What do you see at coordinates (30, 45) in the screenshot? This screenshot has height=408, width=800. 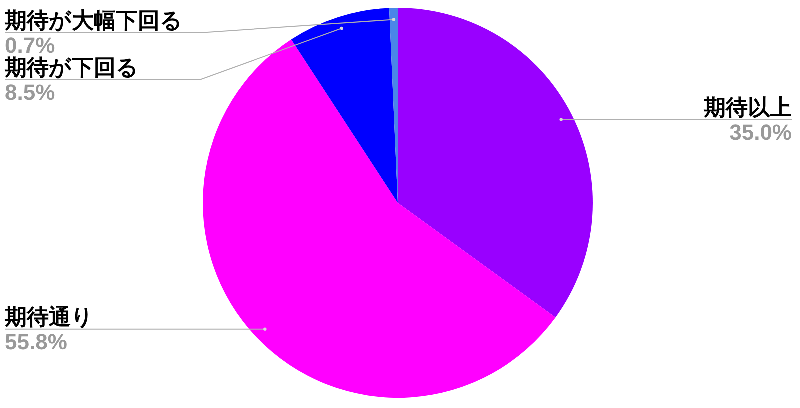 I see `data-label: 0.7%` at bounding box center [30, 45].